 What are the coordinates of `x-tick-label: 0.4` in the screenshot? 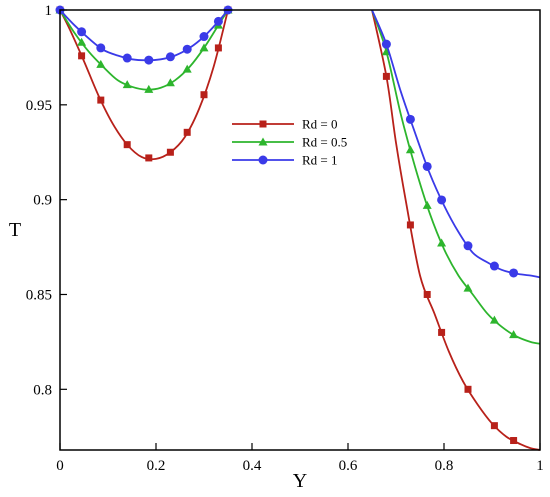 It's located at (252, 466).